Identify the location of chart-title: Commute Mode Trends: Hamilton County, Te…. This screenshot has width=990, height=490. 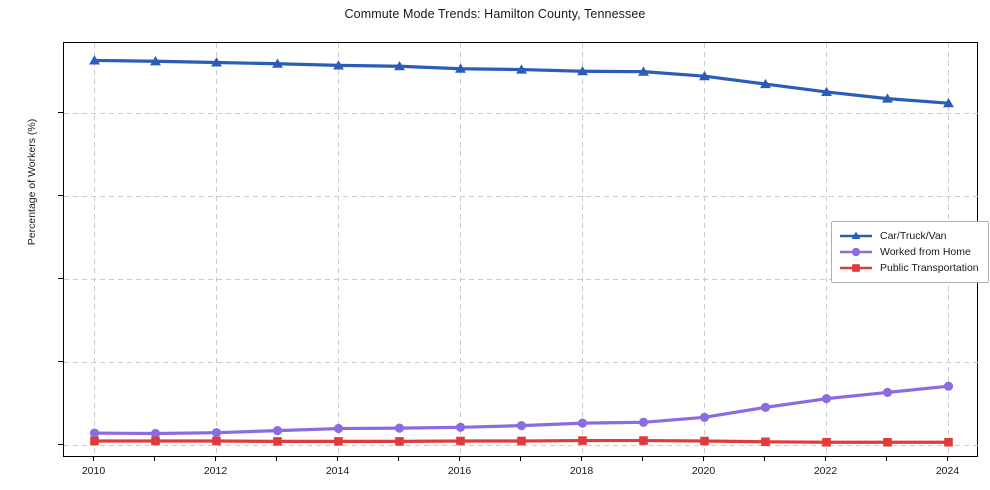
(495, 14).